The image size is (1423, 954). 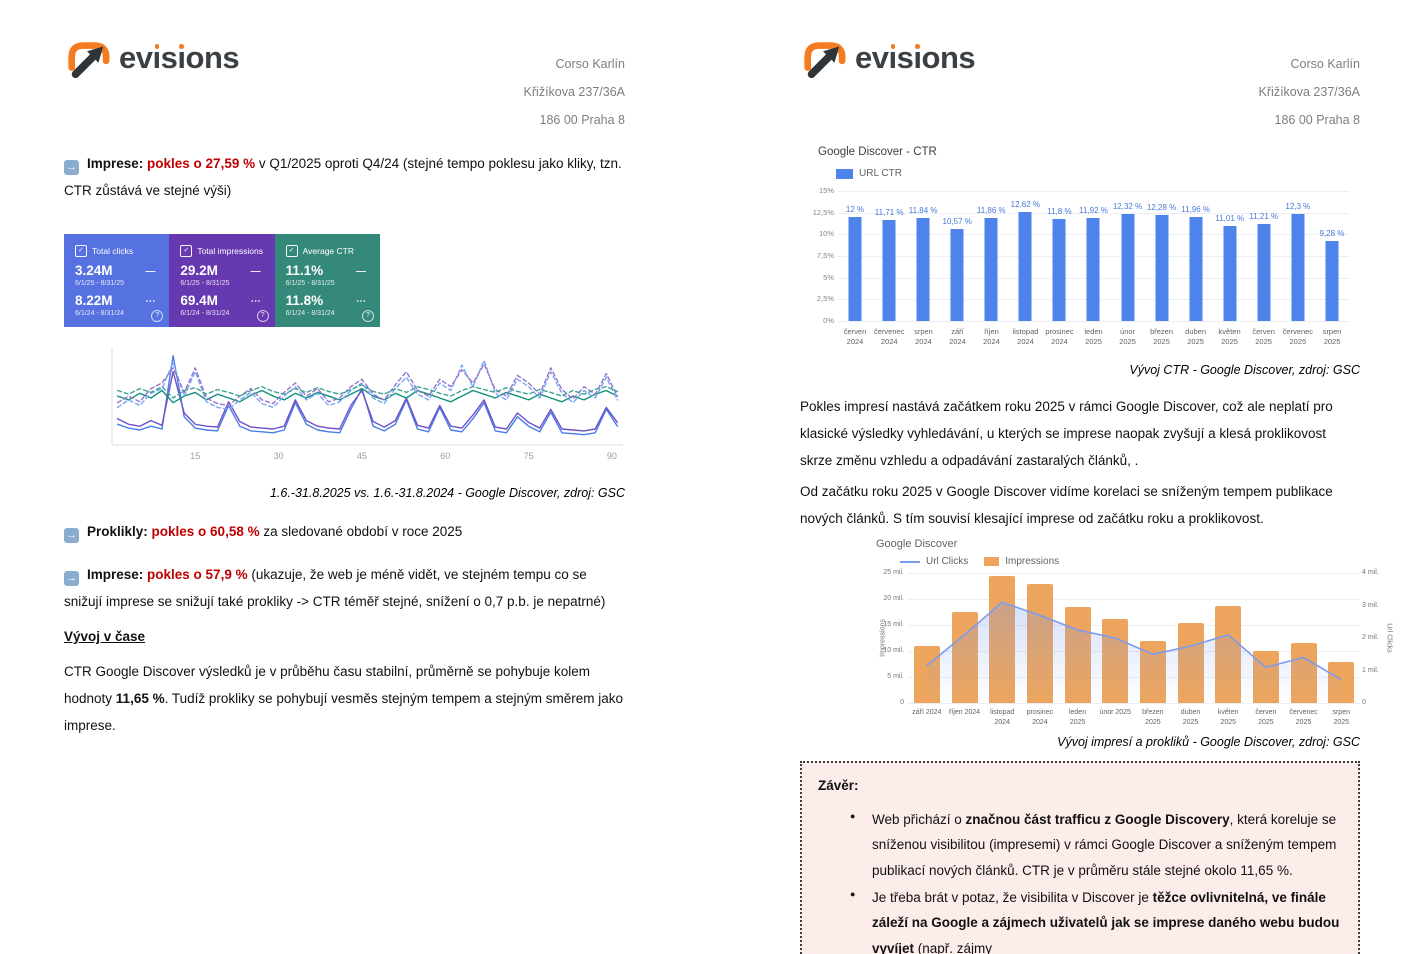 I want to click on x-axis-label: duben 2025, so click(x=1196, y=337).